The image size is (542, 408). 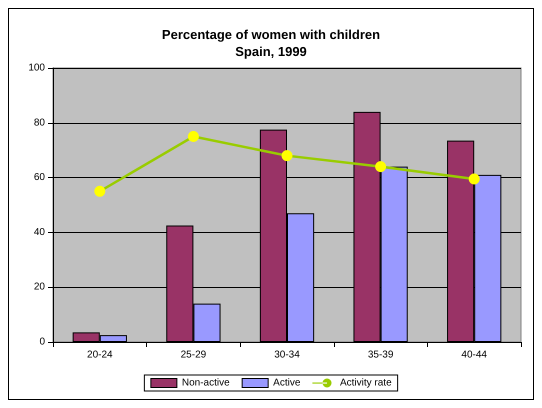 I want to click on x-tick-label: 20-24, so click(x=100, y=355).